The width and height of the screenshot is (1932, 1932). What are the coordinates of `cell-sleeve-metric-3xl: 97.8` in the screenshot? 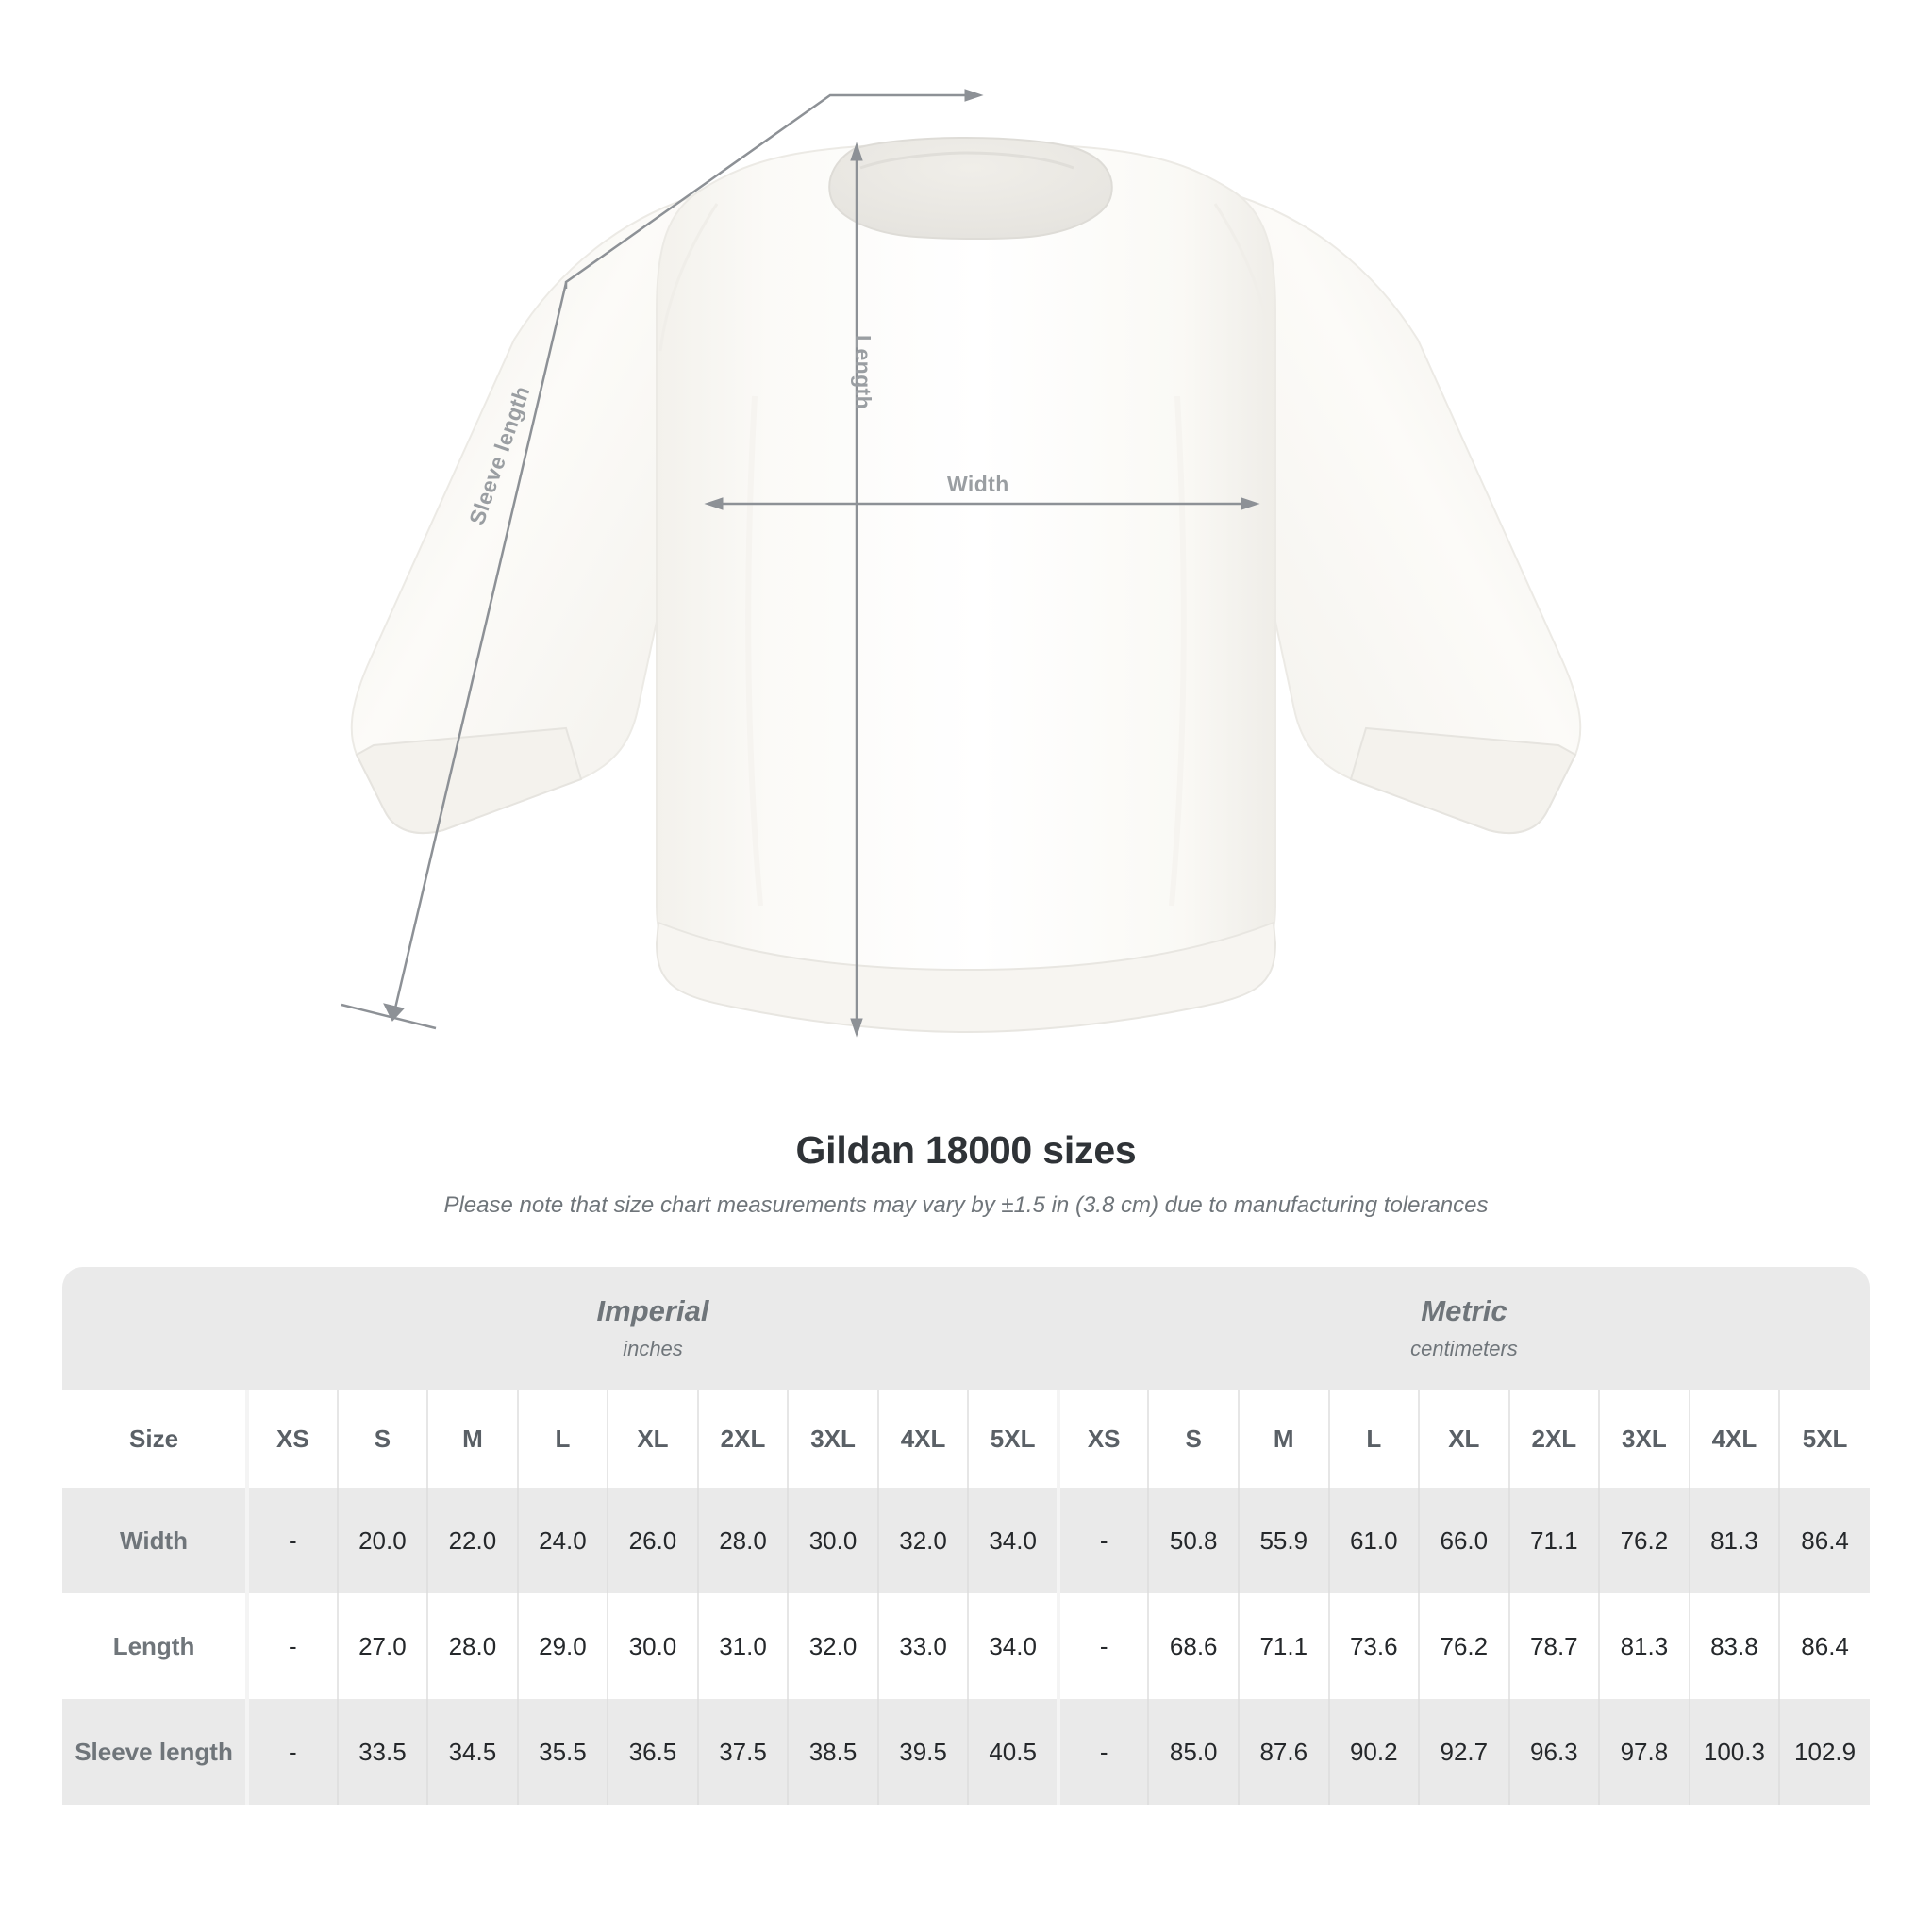 It's located at (1644, 1752).